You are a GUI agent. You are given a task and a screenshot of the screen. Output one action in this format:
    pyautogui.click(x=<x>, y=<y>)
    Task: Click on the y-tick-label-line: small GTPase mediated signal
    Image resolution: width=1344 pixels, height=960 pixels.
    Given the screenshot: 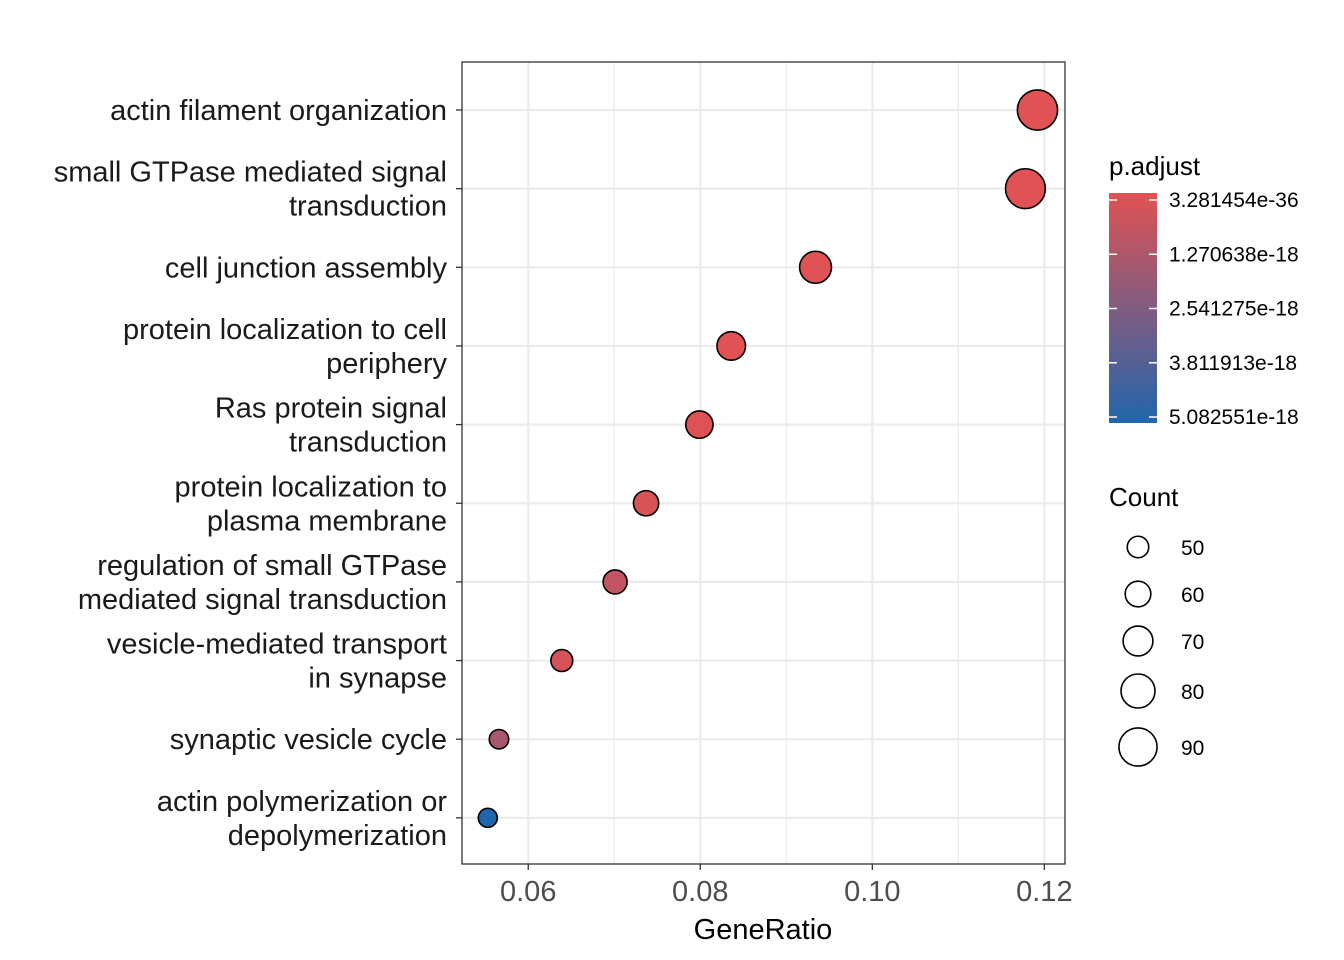 What is the action you would take?
    pyautogui.click(x=250, y=173)
    